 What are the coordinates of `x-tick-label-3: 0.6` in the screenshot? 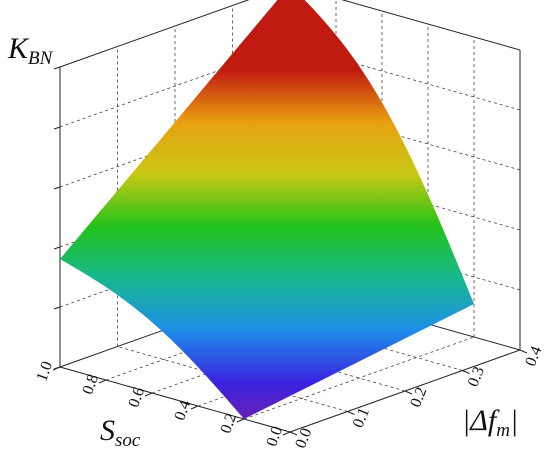 It's located at (136, 397).